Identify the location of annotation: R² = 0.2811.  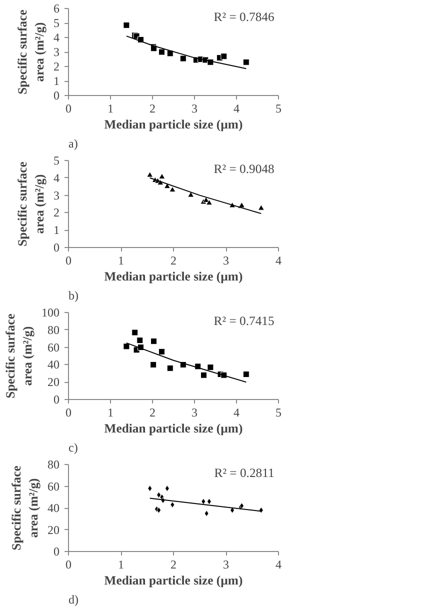
(244, 473).